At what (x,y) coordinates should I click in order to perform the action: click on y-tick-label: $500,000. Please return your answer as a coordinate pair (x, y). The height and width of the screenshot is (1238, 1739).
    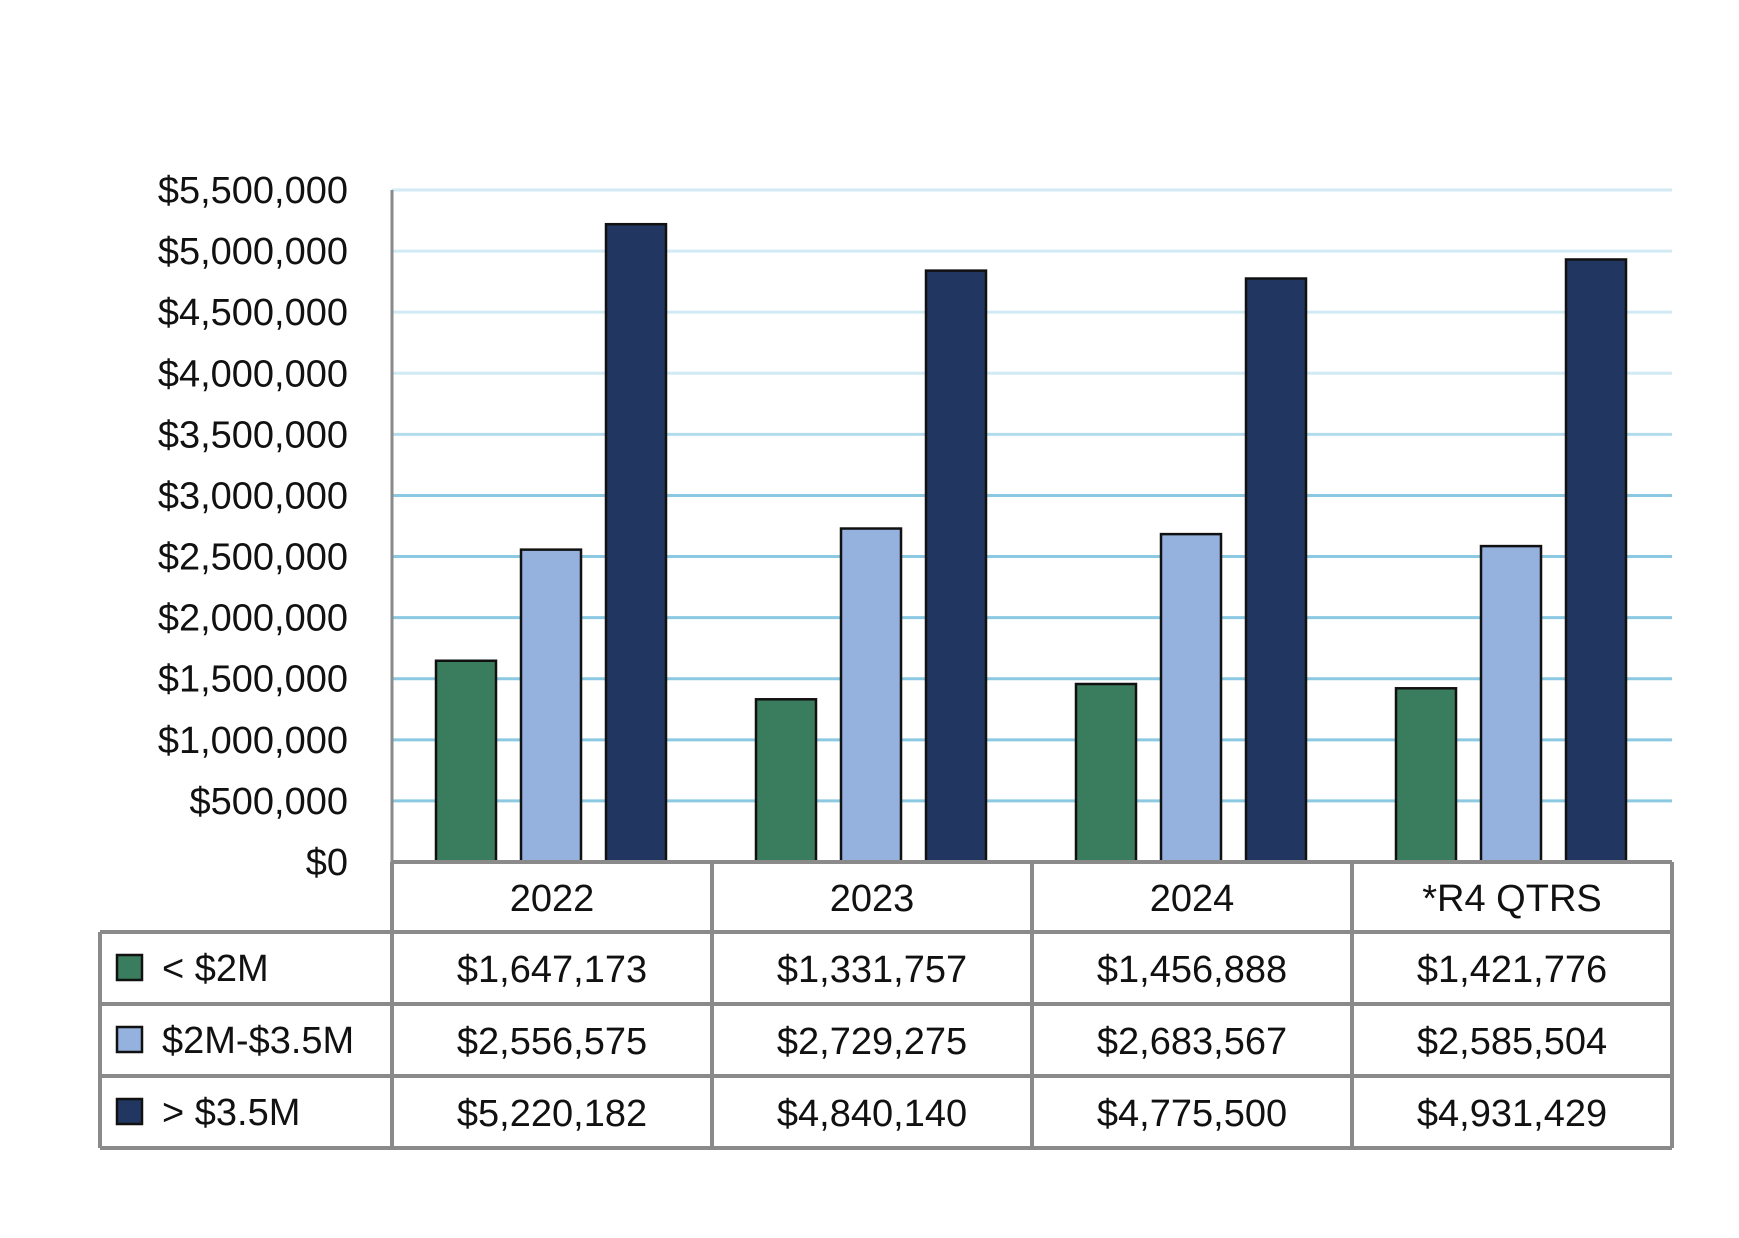
    Looking at the image, I should click on (269, 802).